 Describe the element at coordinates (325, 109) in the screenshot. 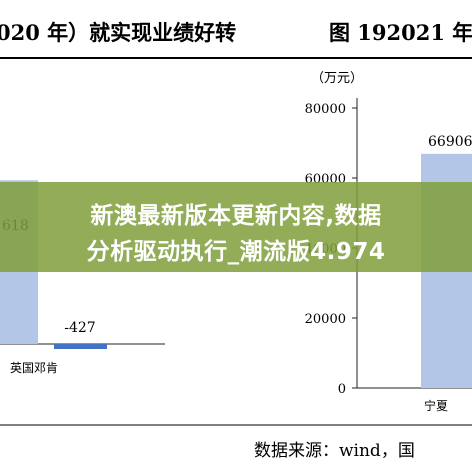

I see `right-chart-ytick-label-4: 80000` at that location.